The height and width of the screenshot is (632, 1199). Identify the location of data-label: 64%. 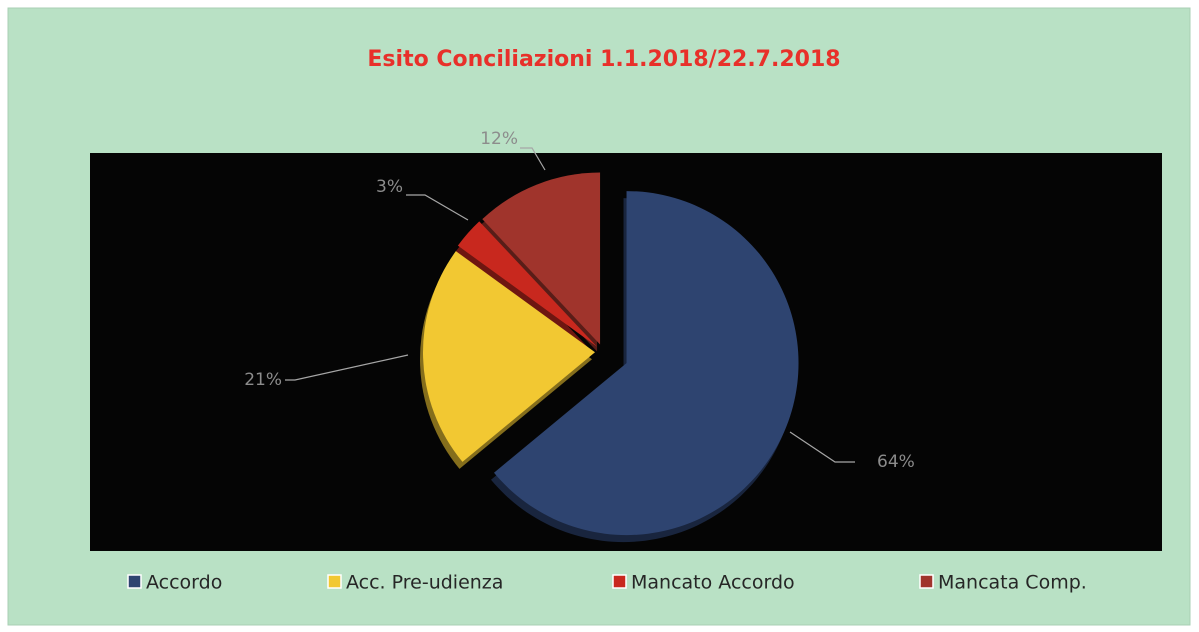
(896, 462).